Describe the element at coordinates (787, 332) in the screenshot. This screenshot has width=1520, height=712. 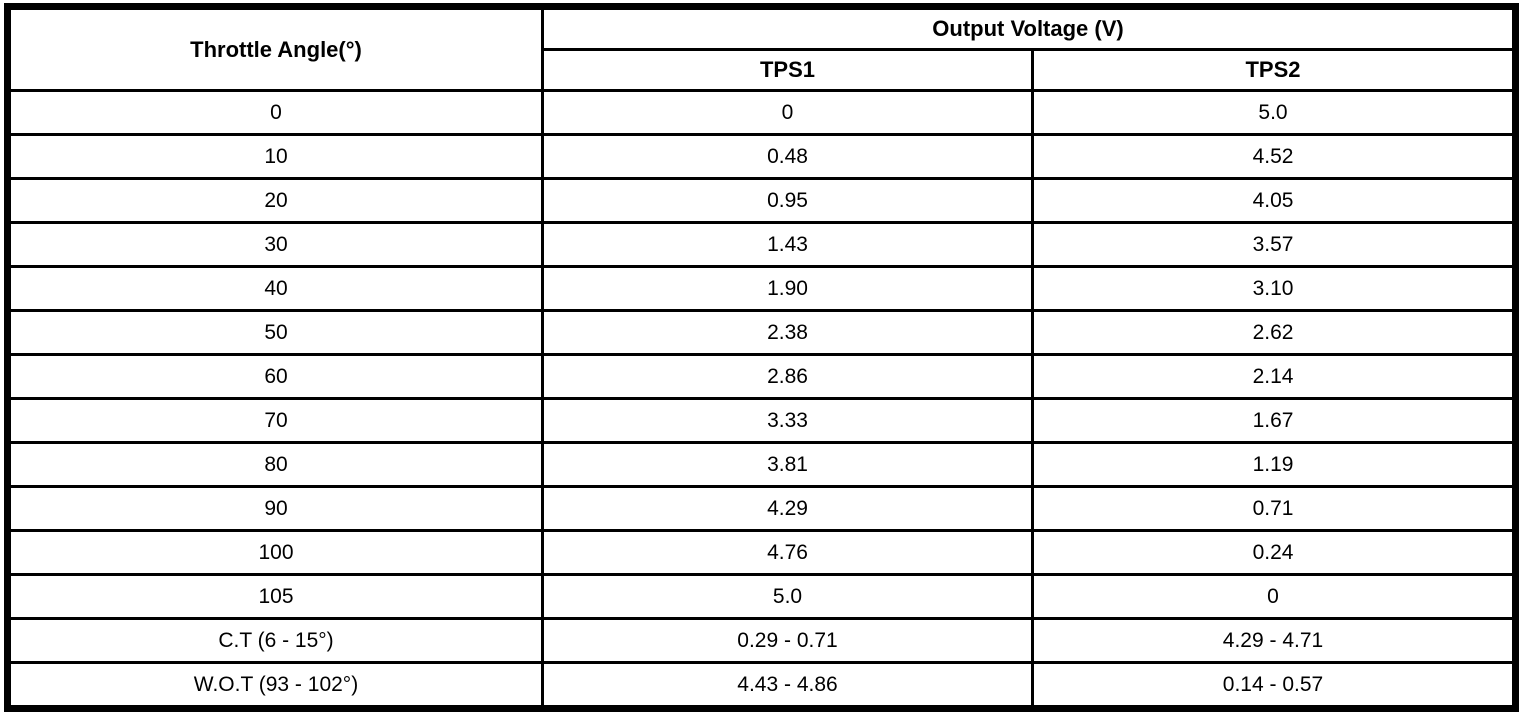
I see `cell-tps1: 2.38` at that location.